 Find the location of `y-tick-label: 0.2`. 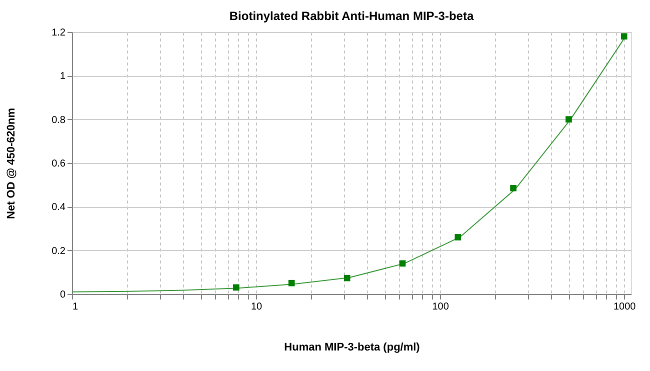

y-tick-label: 0.2 is located at coordinates (59, 251).